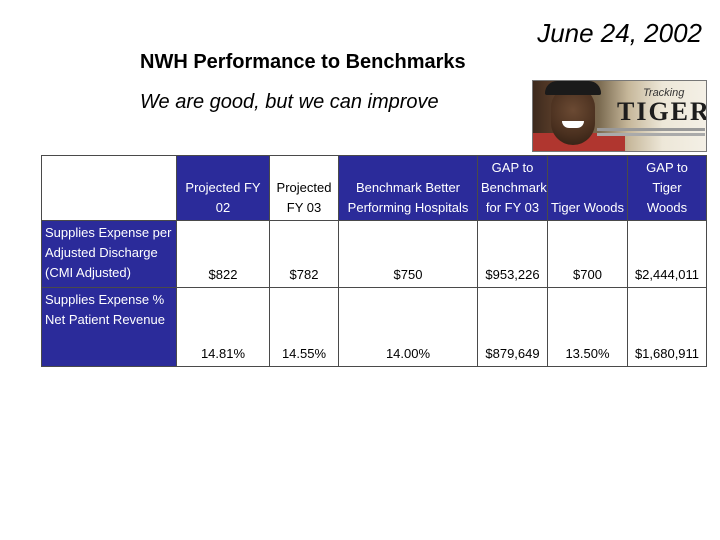  Describe the element at coordinates (223, 327) in the screenshot. I see `table-cell: 14.81%` at that location.